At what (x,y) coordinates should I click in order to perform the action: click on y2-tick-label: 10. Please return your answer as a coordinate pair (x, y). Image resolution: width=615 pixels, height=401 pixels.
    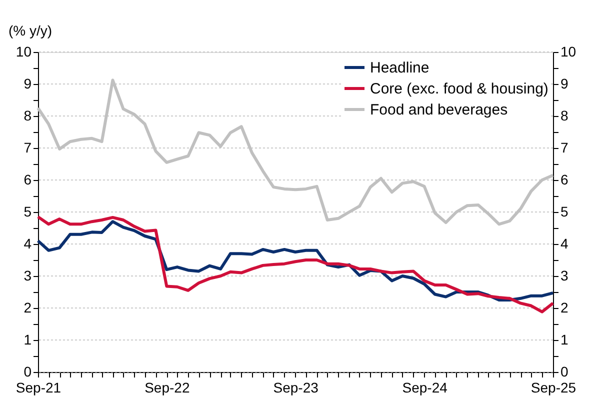
    Looking at the image, I should click on (568, 52).